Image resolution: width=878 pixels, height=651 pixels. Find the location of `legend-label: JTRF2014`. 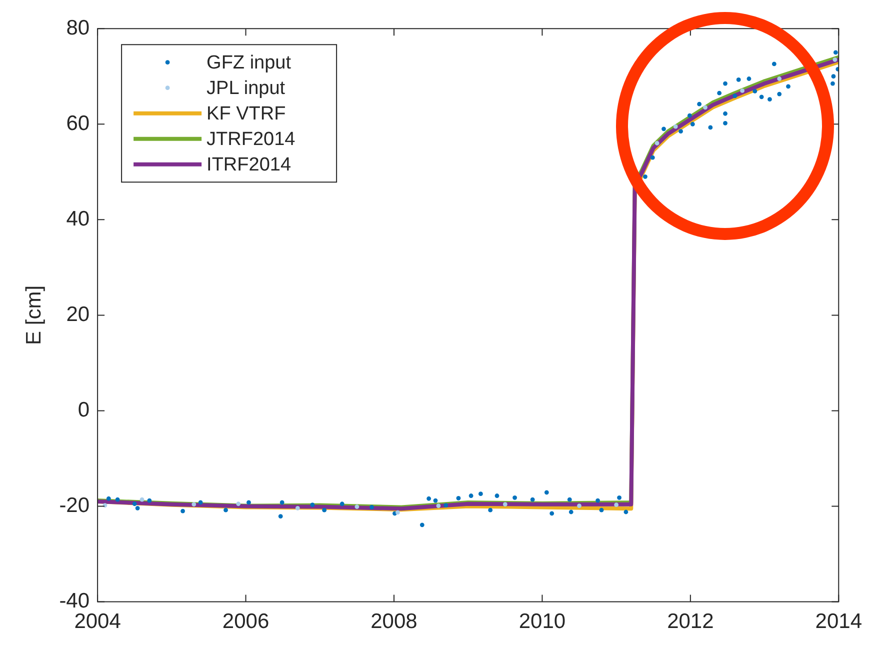

legend-label: JTRF2014 is located at coordinates (251, 139).